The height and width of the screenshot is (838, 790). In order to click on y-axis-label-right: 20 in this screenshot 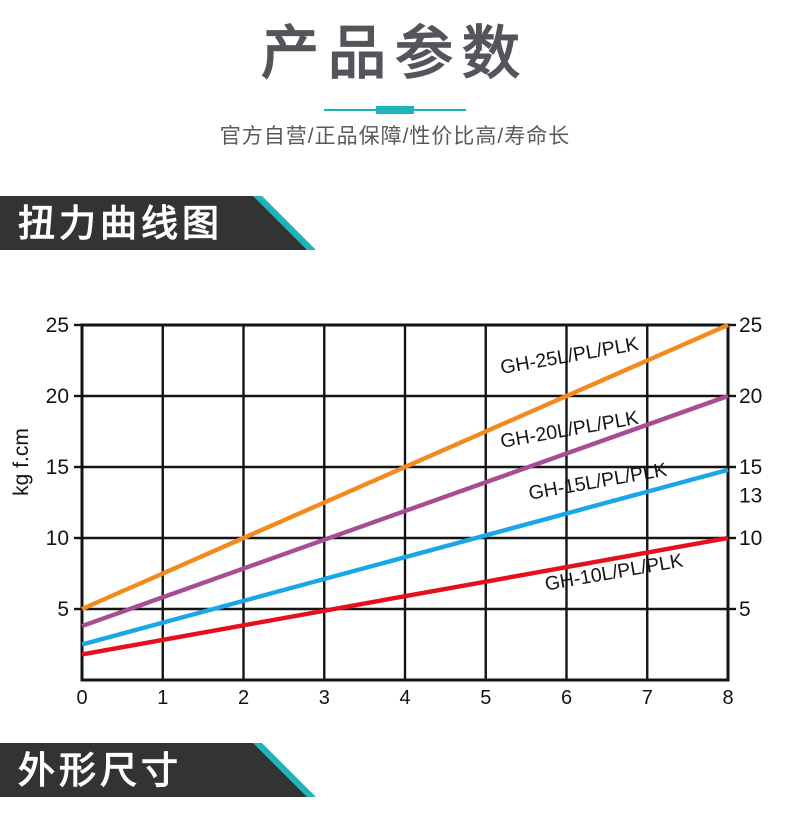, I will do `click(750, 396)`.